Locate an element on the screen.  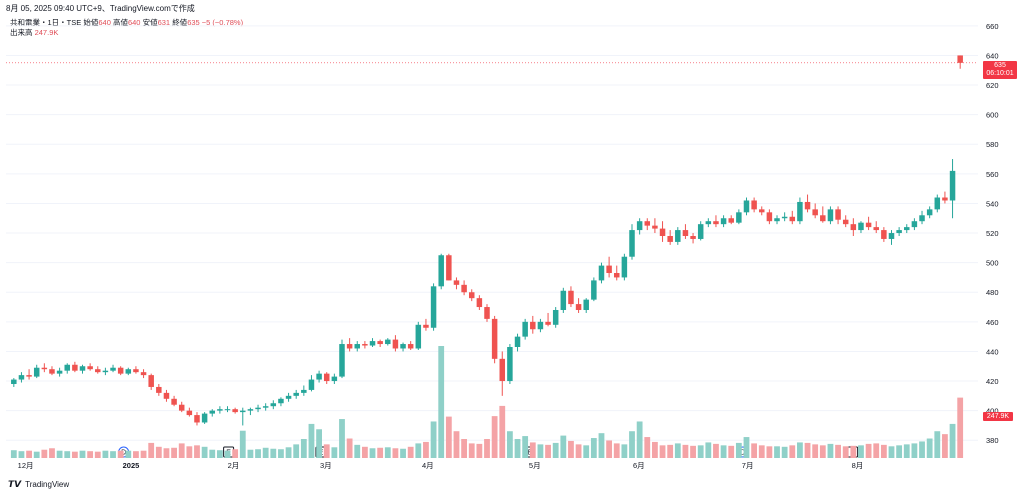
y-tick-label: 640 is located at coordinates (992, 55).